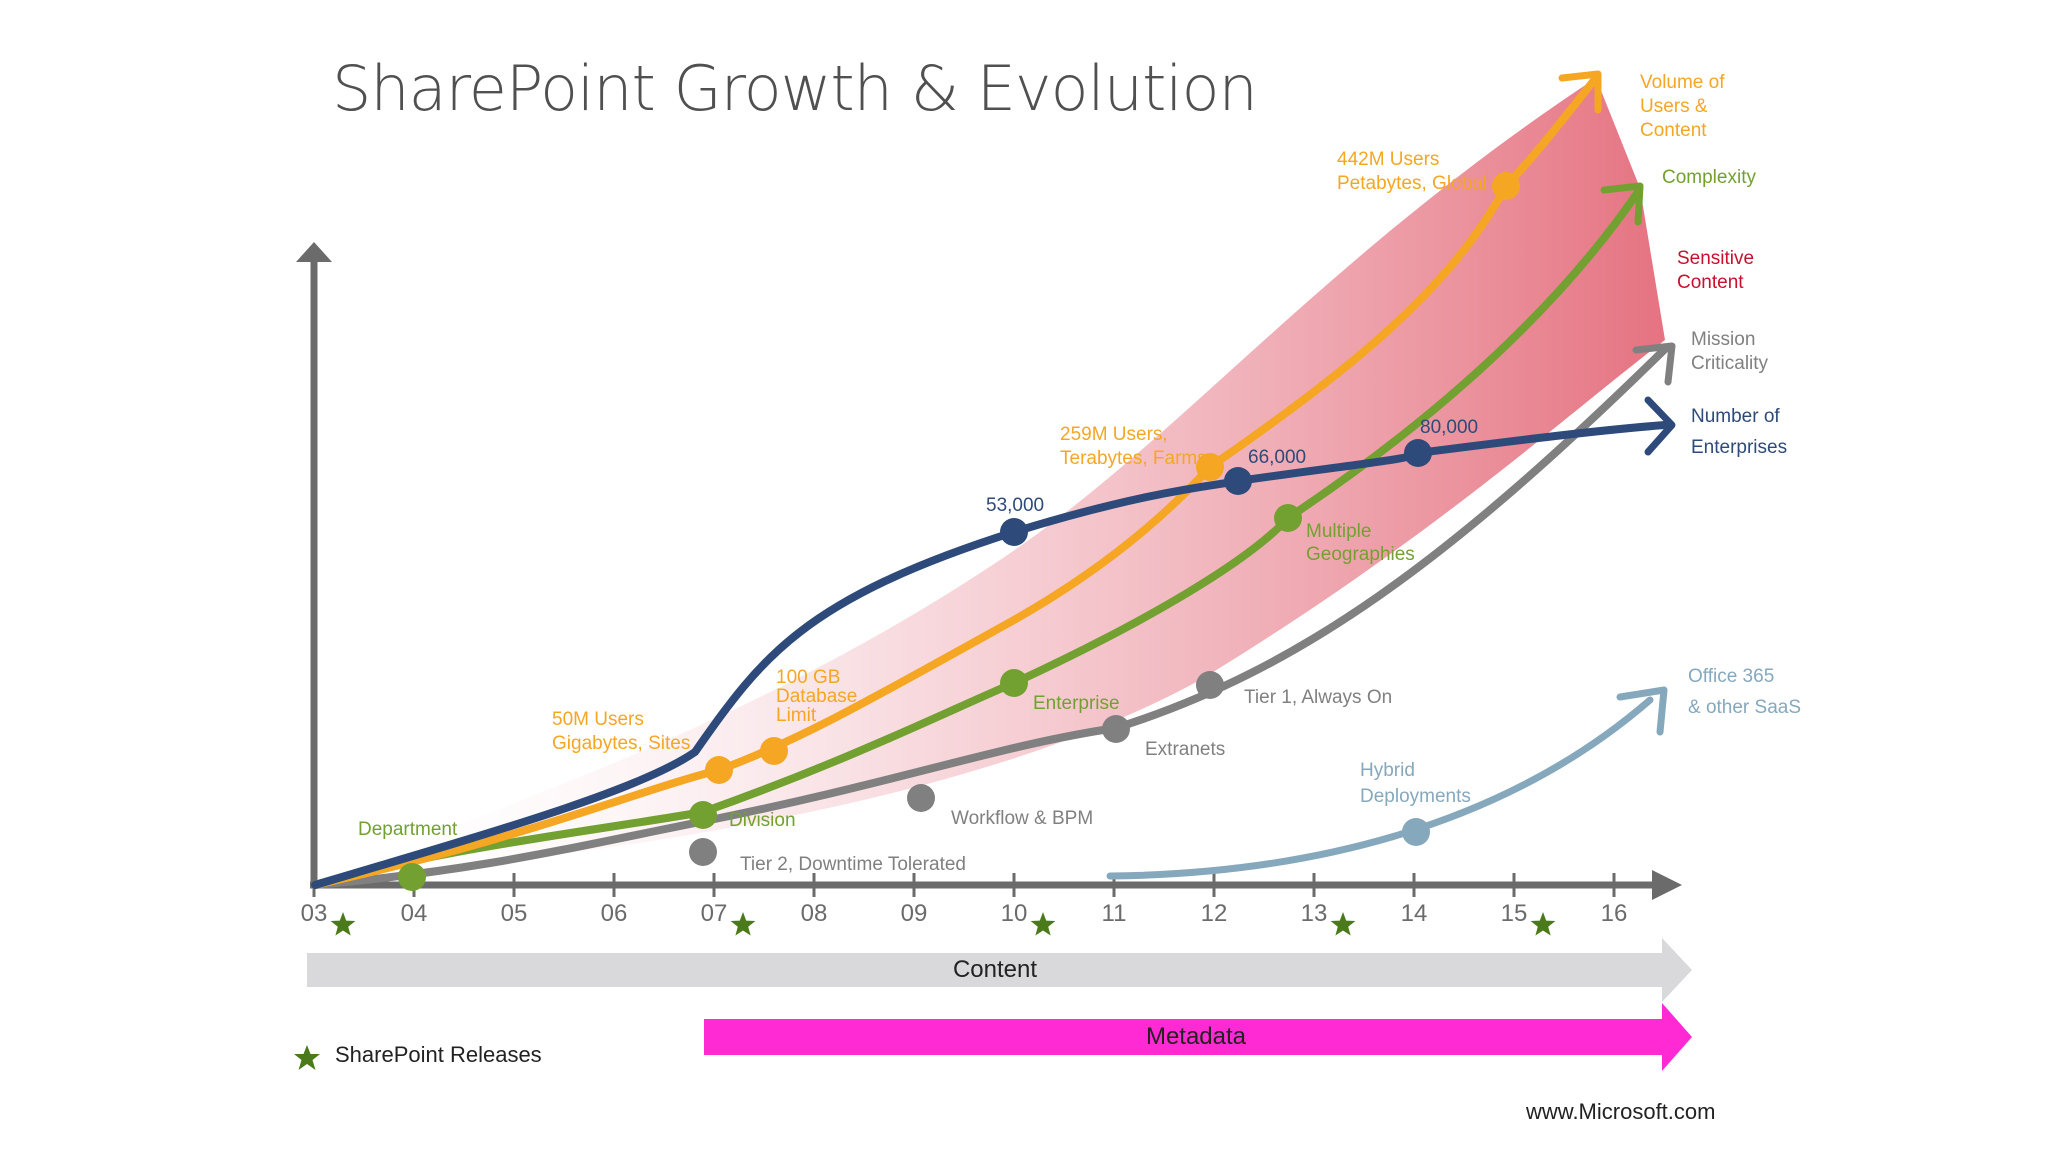  I want to click on metadata-bar-label: Metadata, so click(1196, 1036).